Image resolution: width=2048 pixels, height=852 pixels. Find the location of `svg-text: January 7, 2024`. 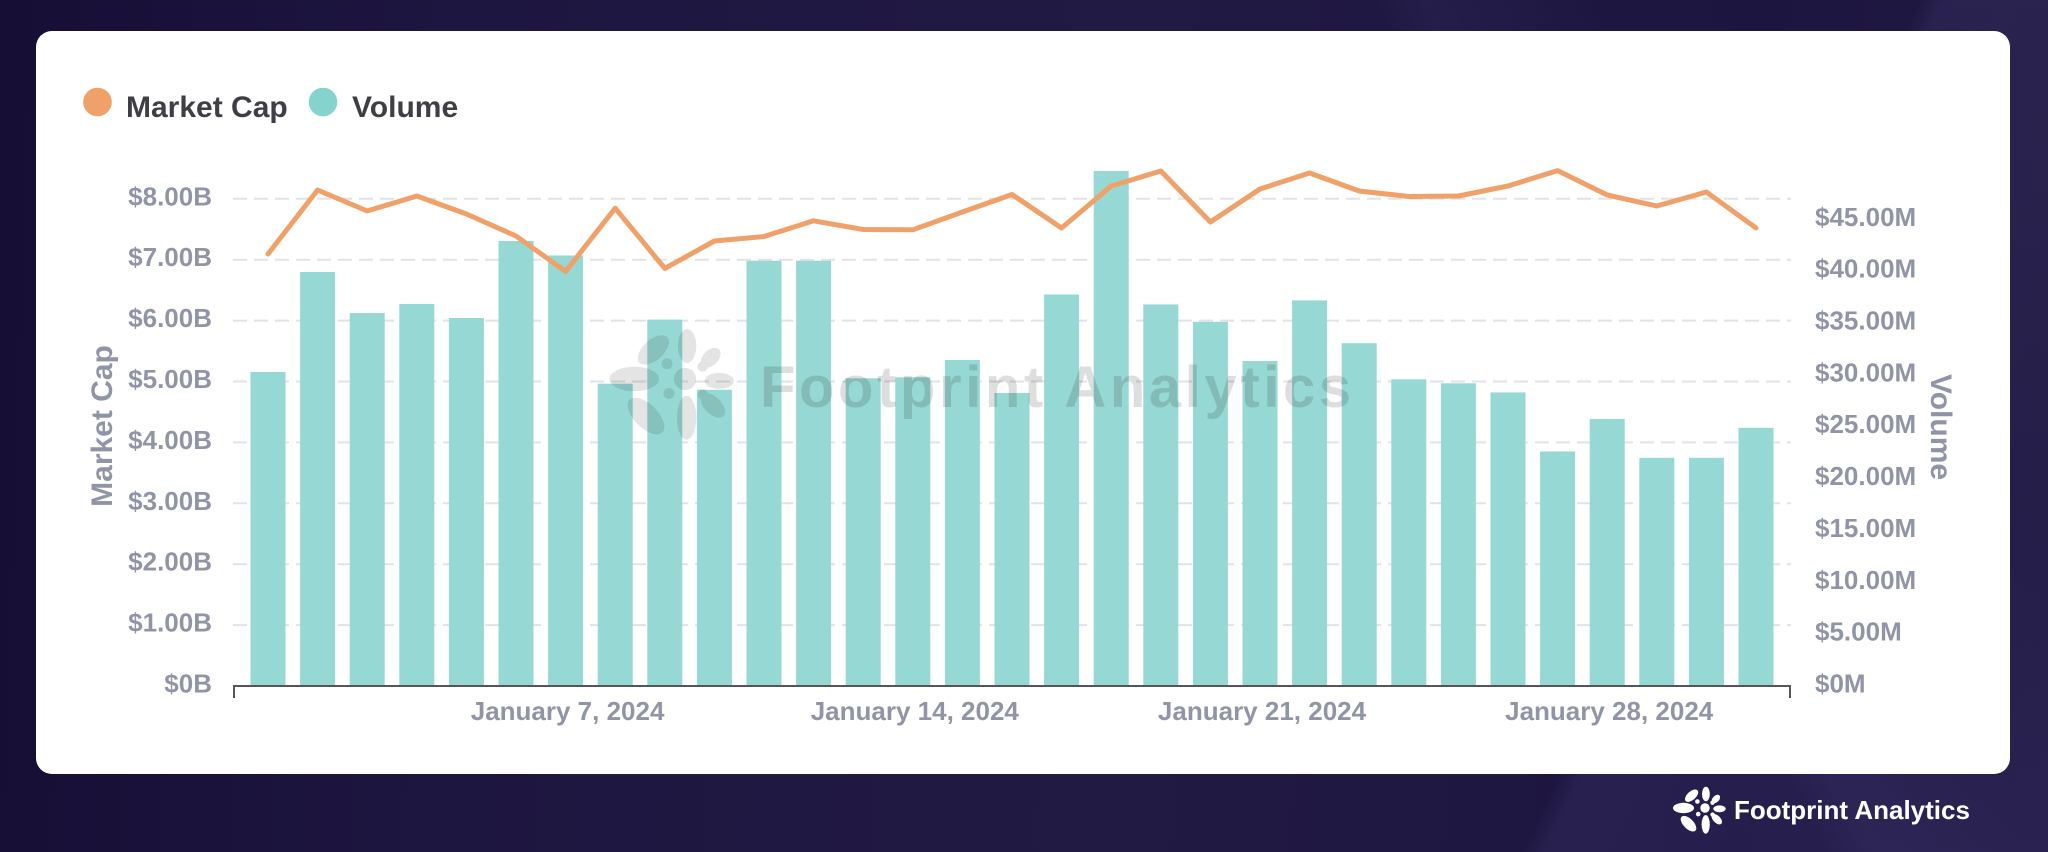

svg-text: January 7, 2024 is located at coordinates (568, 711).